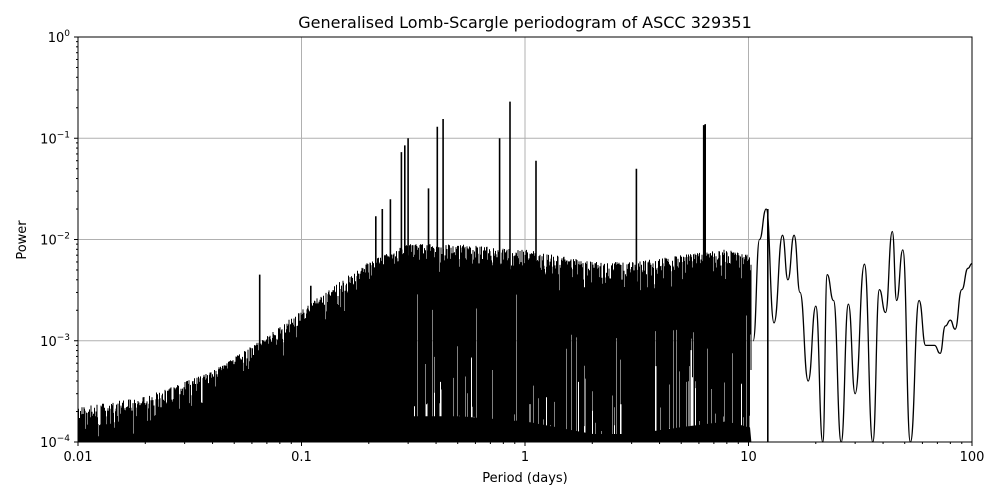 This screenshot has height=500, width=1000. I want to click on long-period-curve, so click(862, 325).